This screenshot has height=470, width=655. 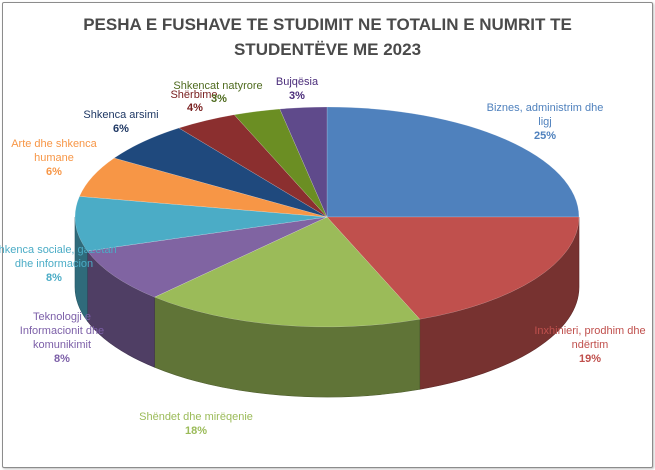 I want to click on slice-label-5: Arte dhe shkenca humane 6%, so click(x=54, y=158).